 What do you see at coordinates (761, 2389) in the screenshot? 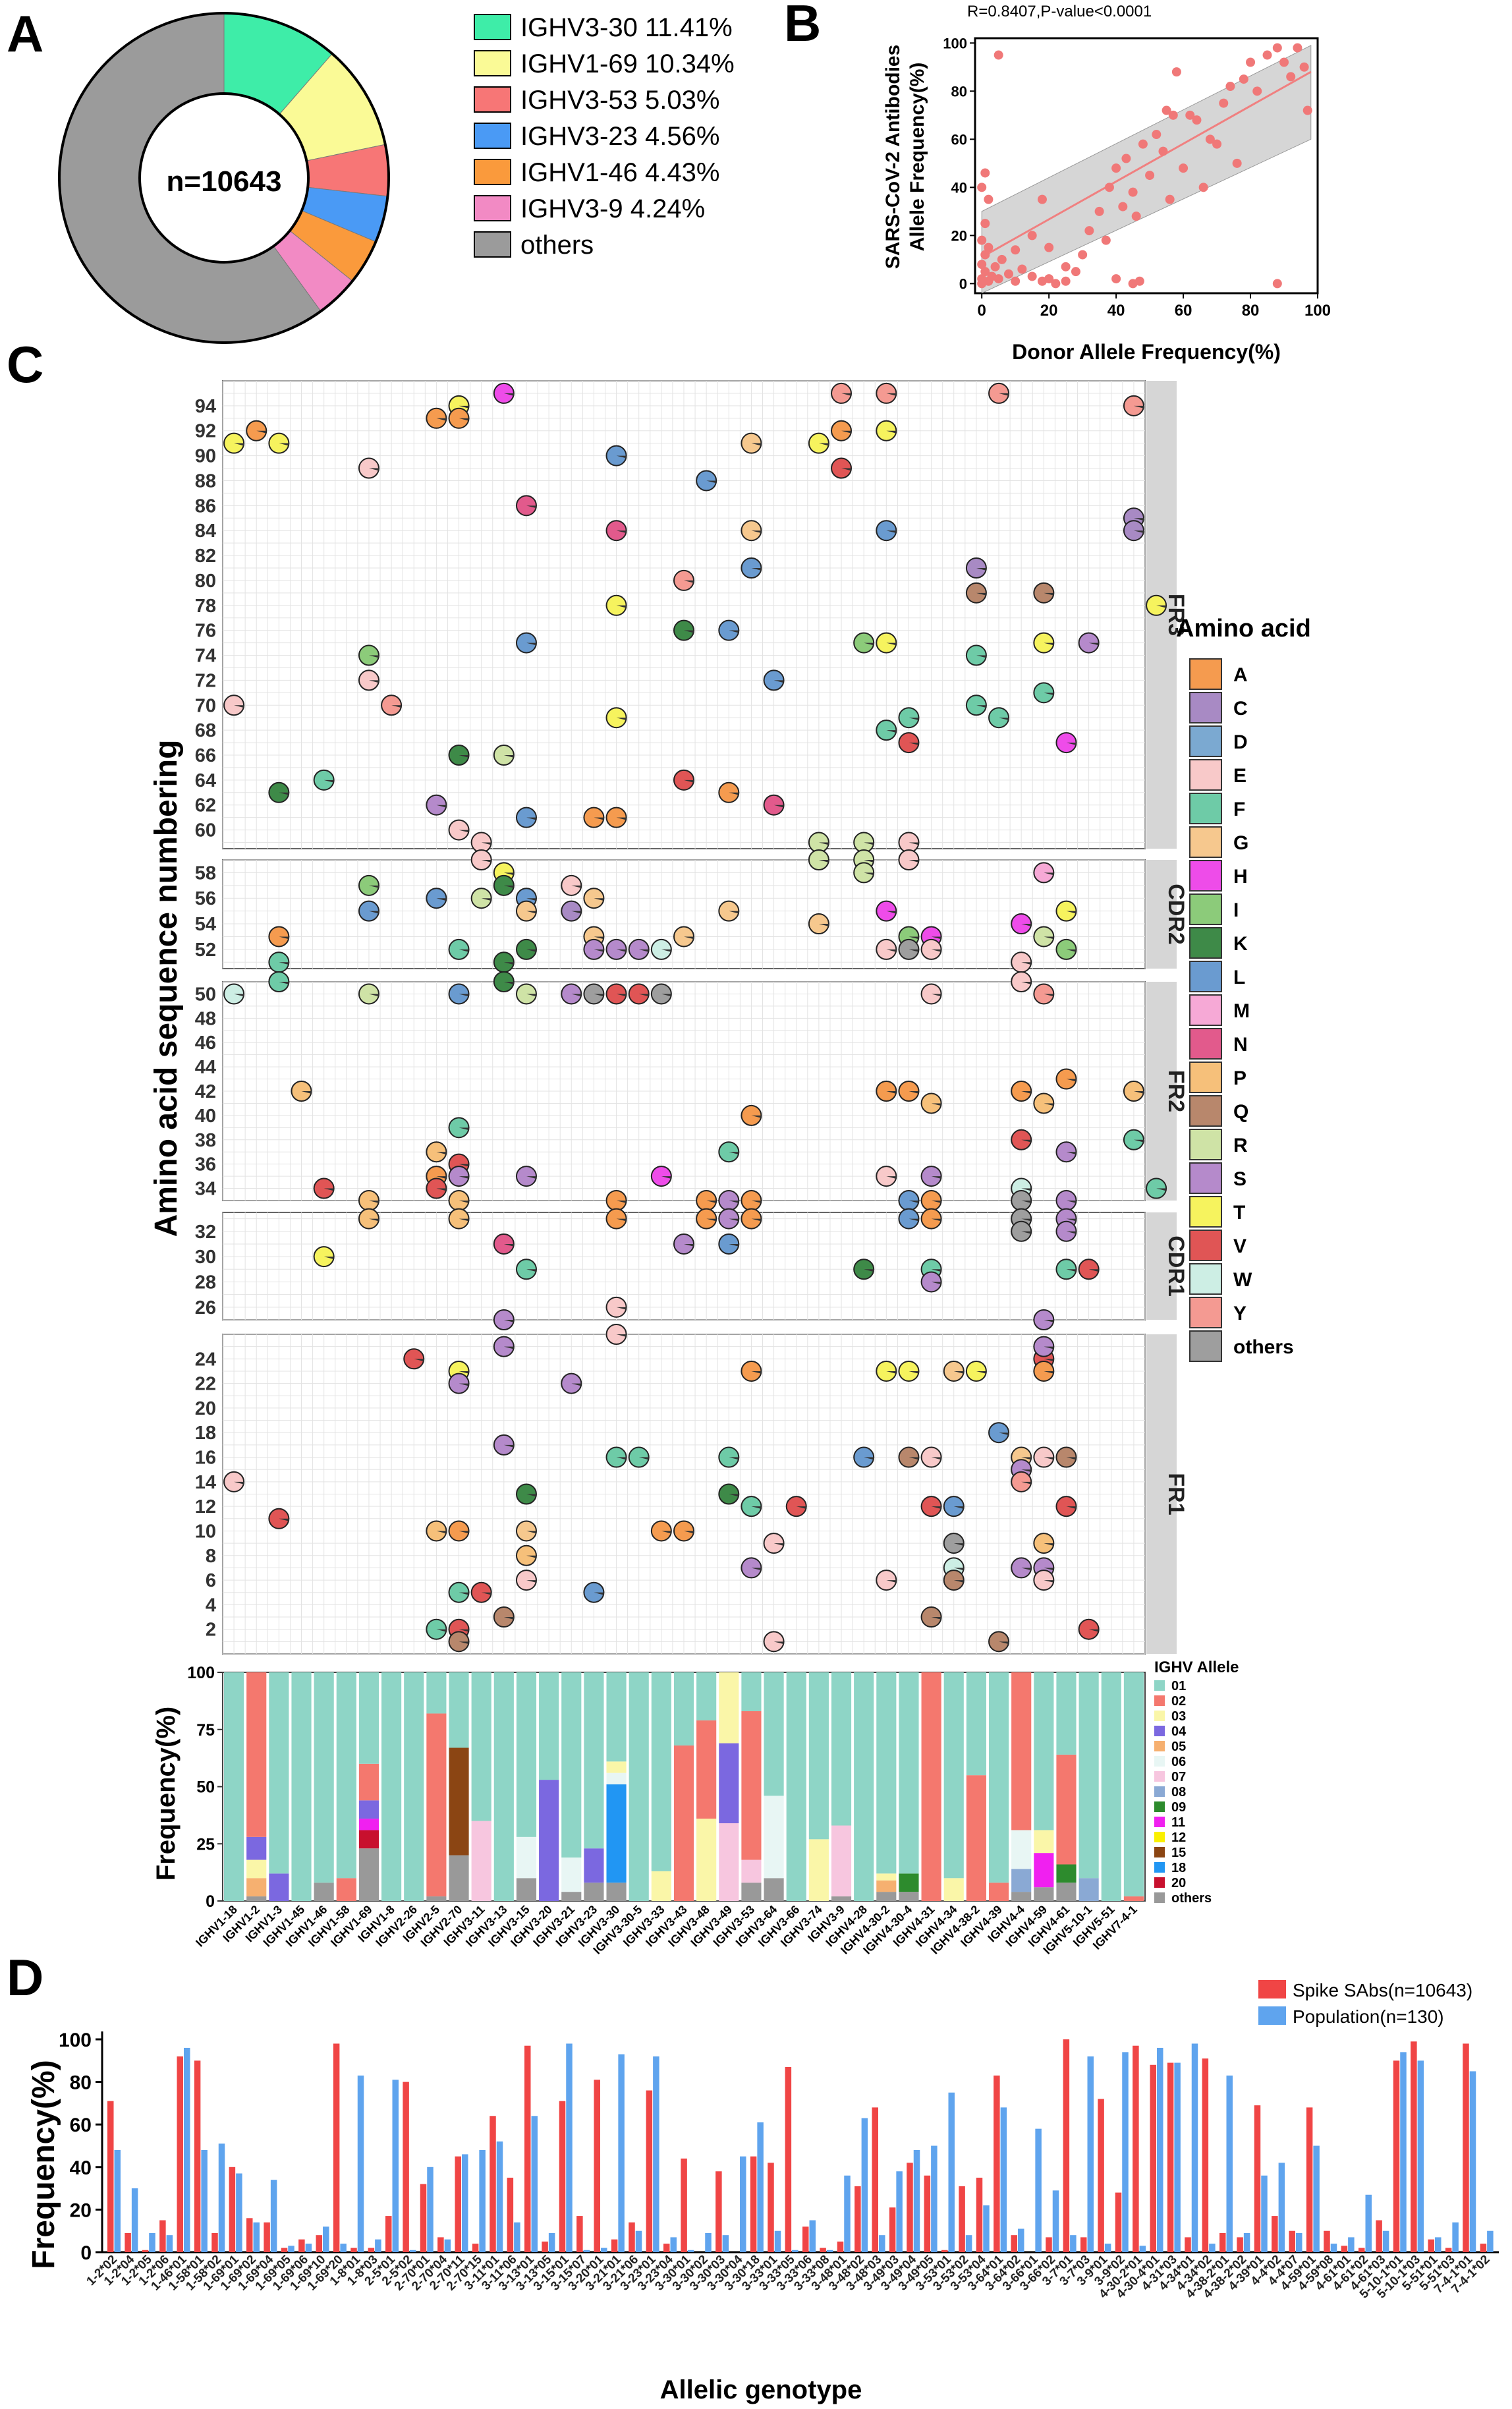
I see `panel-d-xlabel: Allelic genotype` at bounding box center [761, 2389].